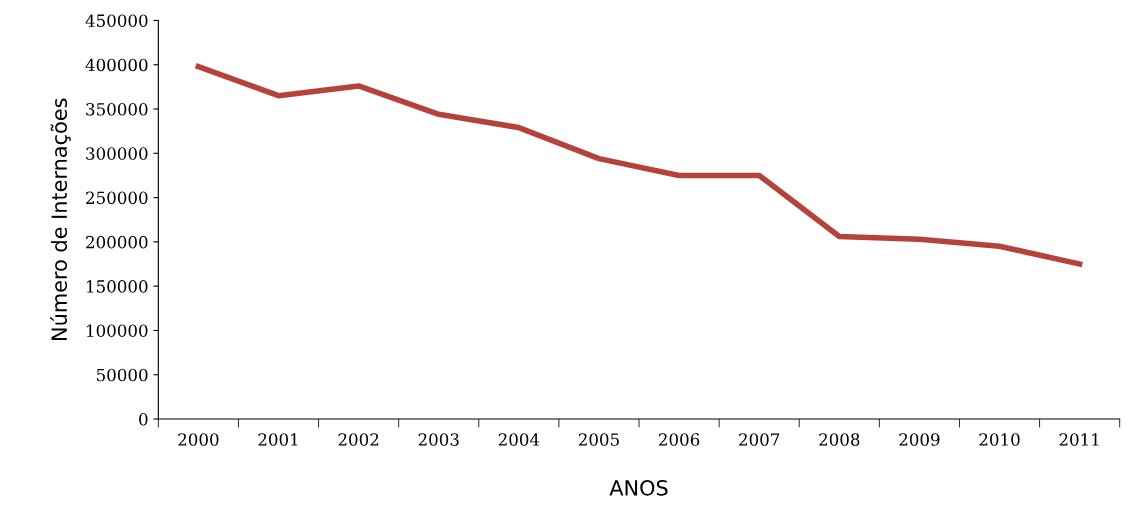  I want to click on x-tick-label: 2004, so click(519, 439).